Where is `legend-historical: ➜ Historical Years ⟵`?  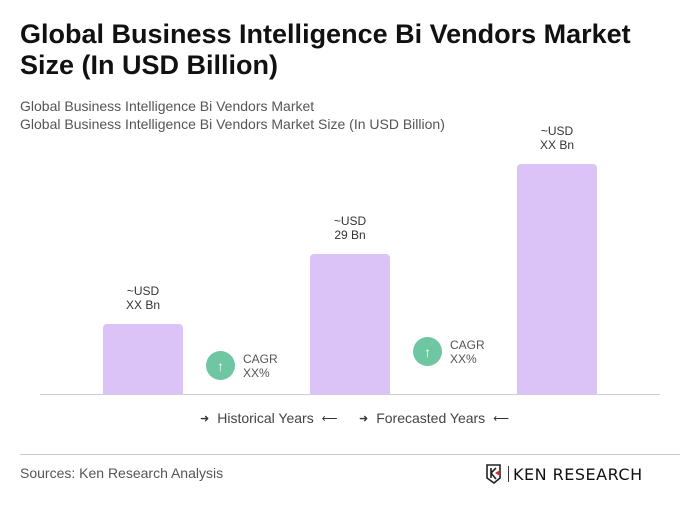 legend-historical: ➜ Historical Years ⟵ is located at coordinates (269, 418).